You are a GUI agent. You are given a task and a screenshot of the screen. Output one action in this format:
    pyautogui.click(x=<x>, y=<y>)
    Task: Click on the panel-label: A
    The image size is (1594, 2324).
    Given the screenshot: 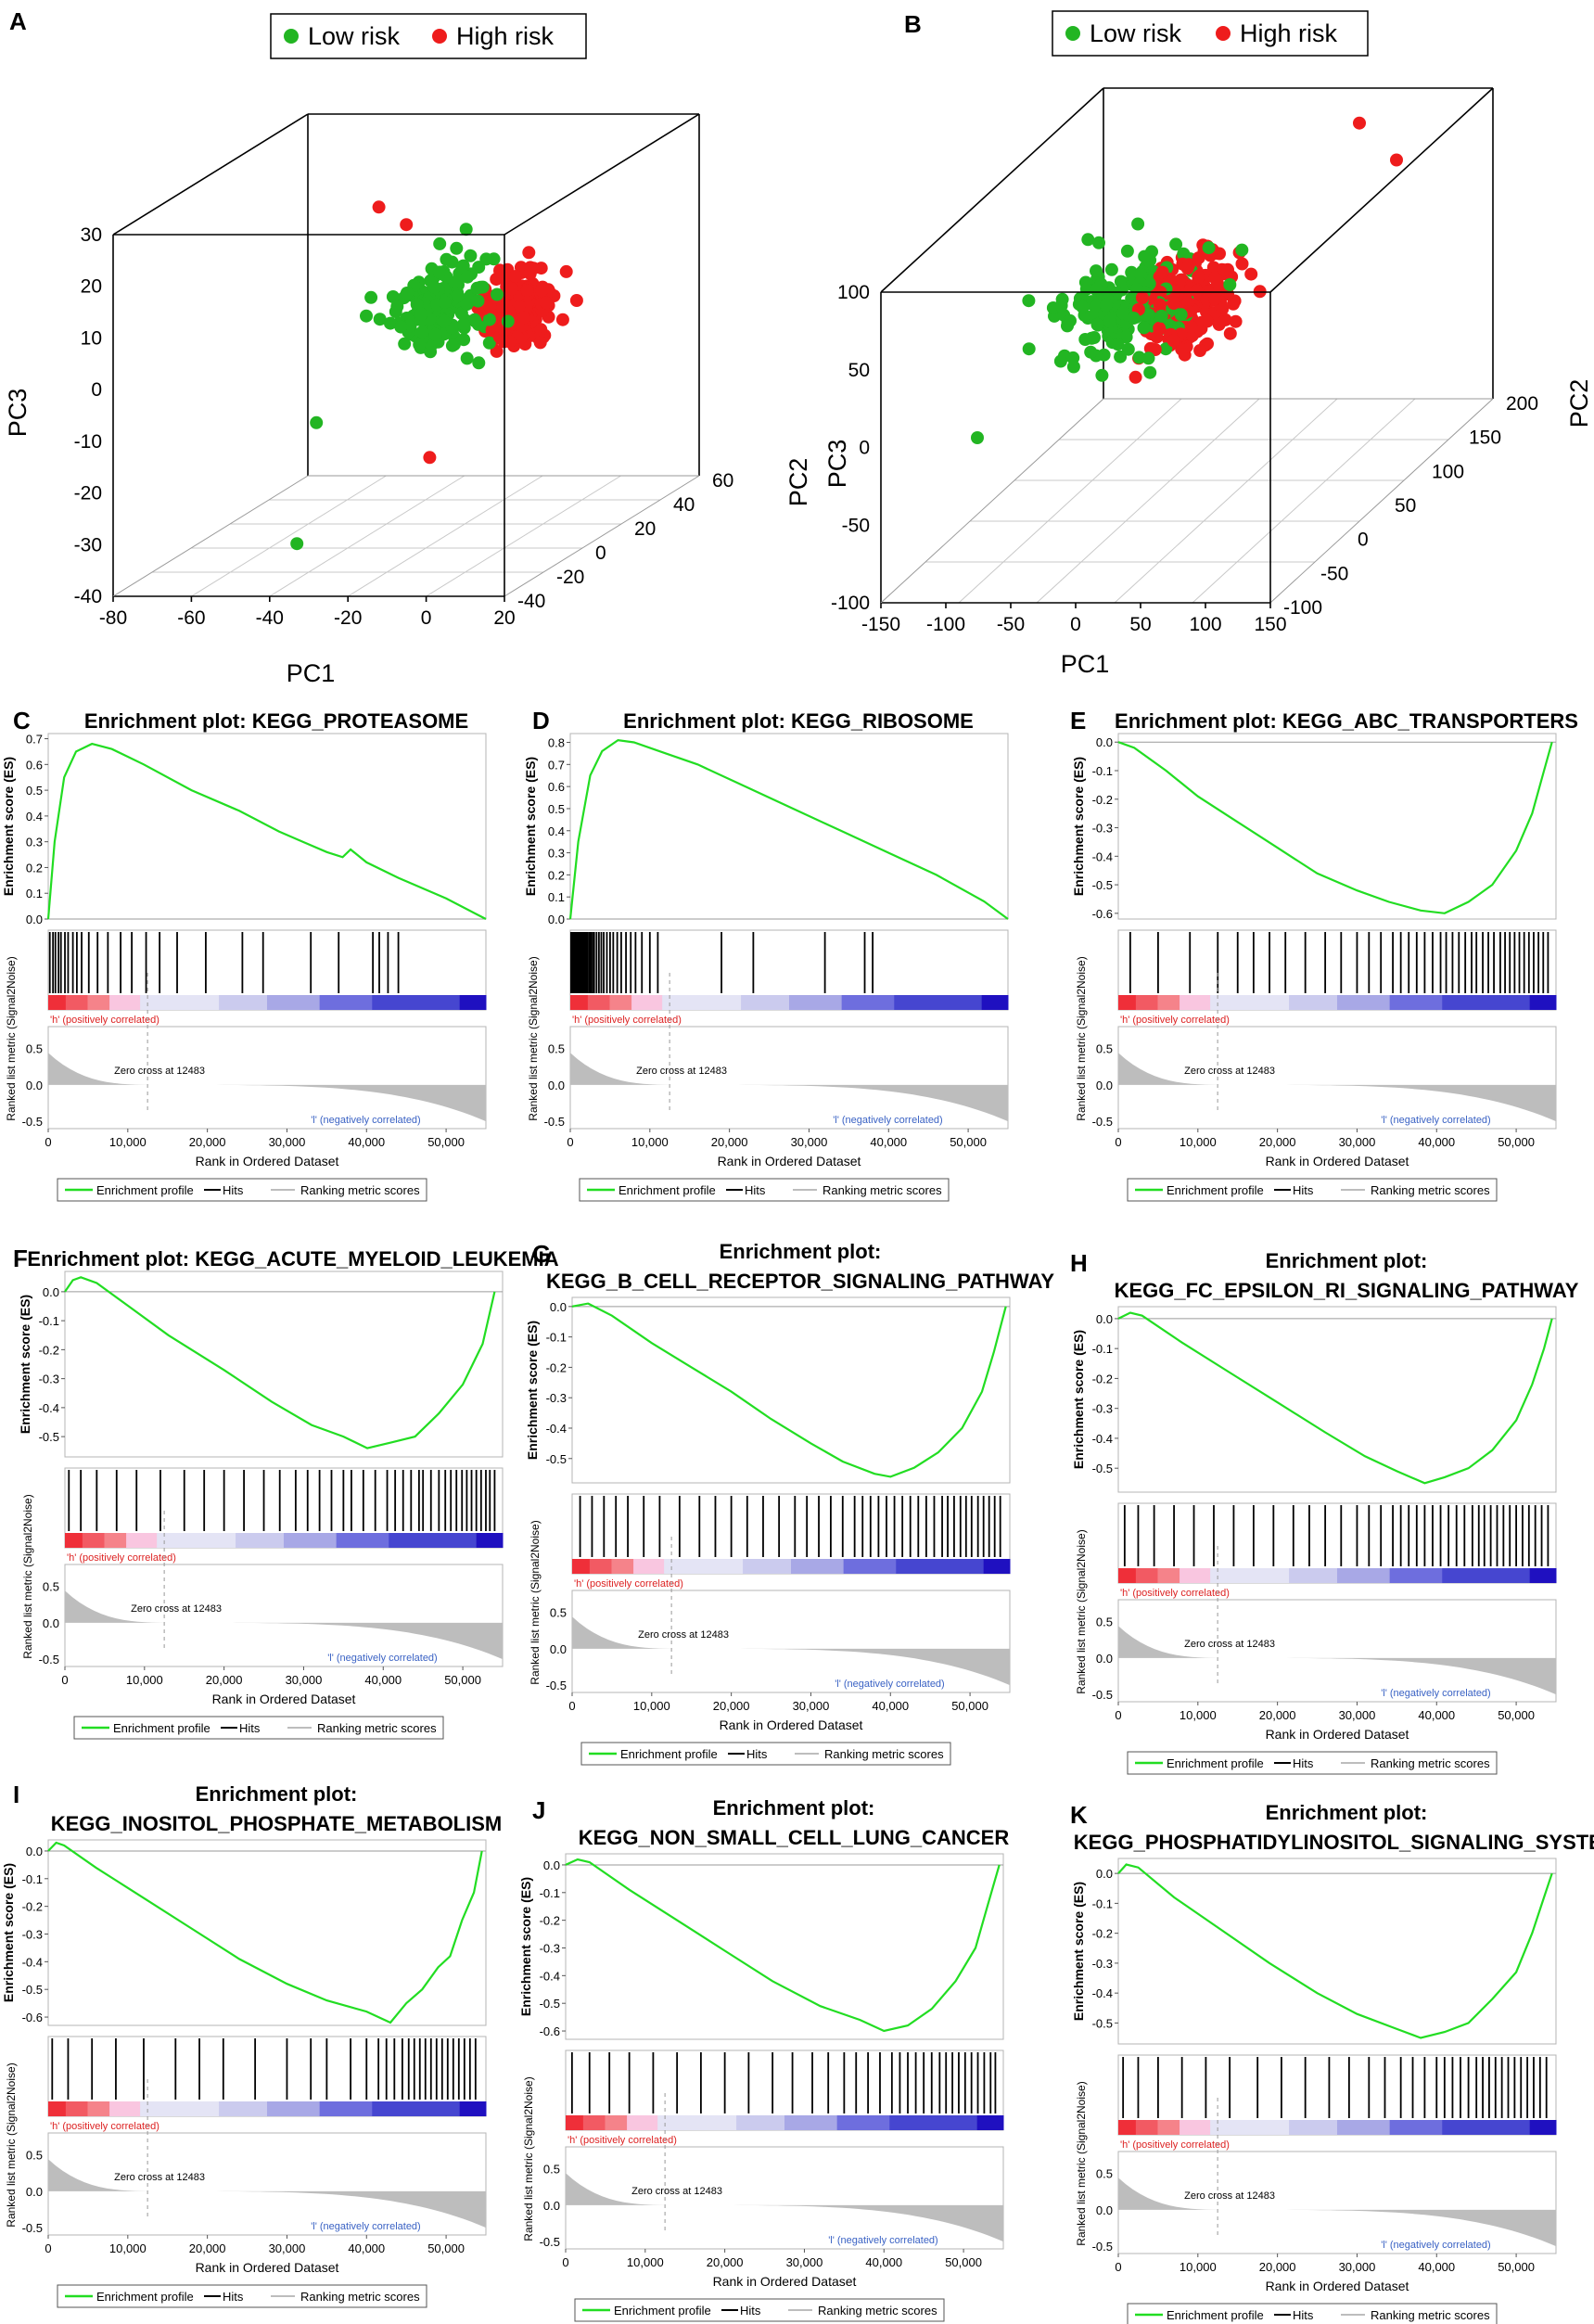 What is the action you would take?
    pyautogui.click(x=18, y=21)
    